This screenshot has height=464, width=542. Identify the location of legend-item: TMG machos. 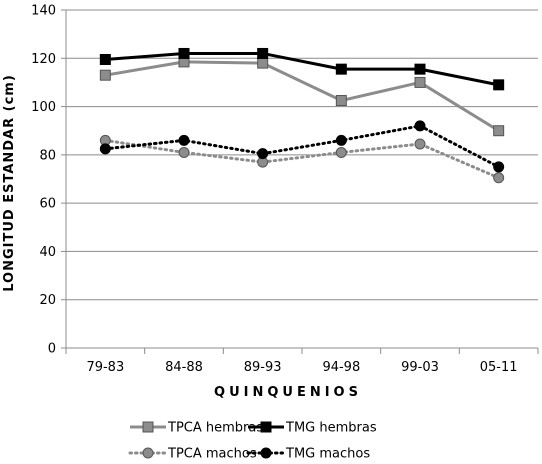
(308, 454).